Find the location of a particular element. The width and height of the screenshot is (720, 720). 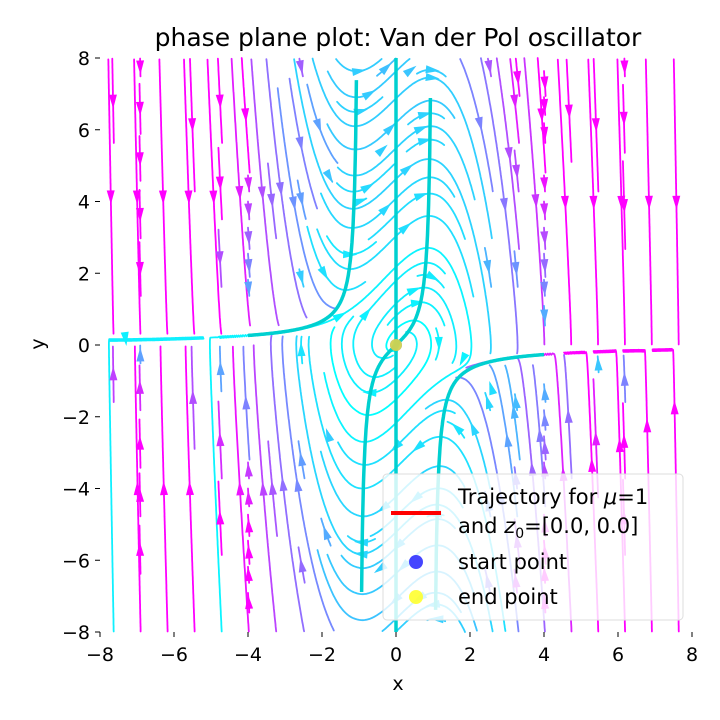

x-tick-label-7: 6 is located at coordinates (618, 655).